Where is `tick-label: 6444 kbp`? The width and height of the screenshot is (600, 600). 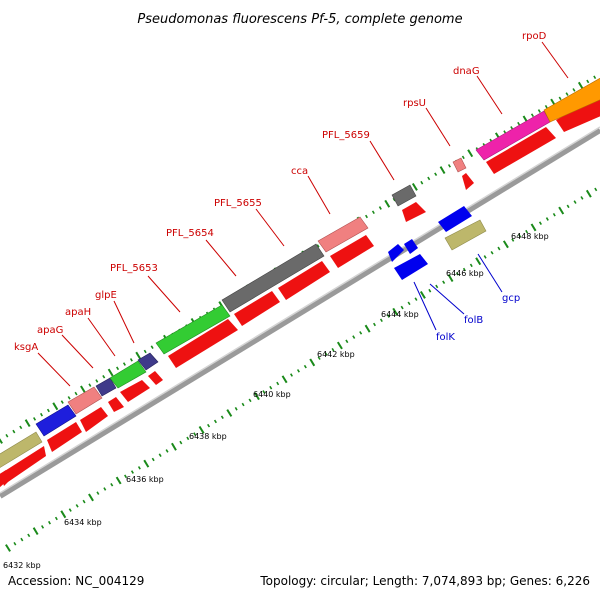 tick-label: 6444 kbp is located at coordinates (400, 314).